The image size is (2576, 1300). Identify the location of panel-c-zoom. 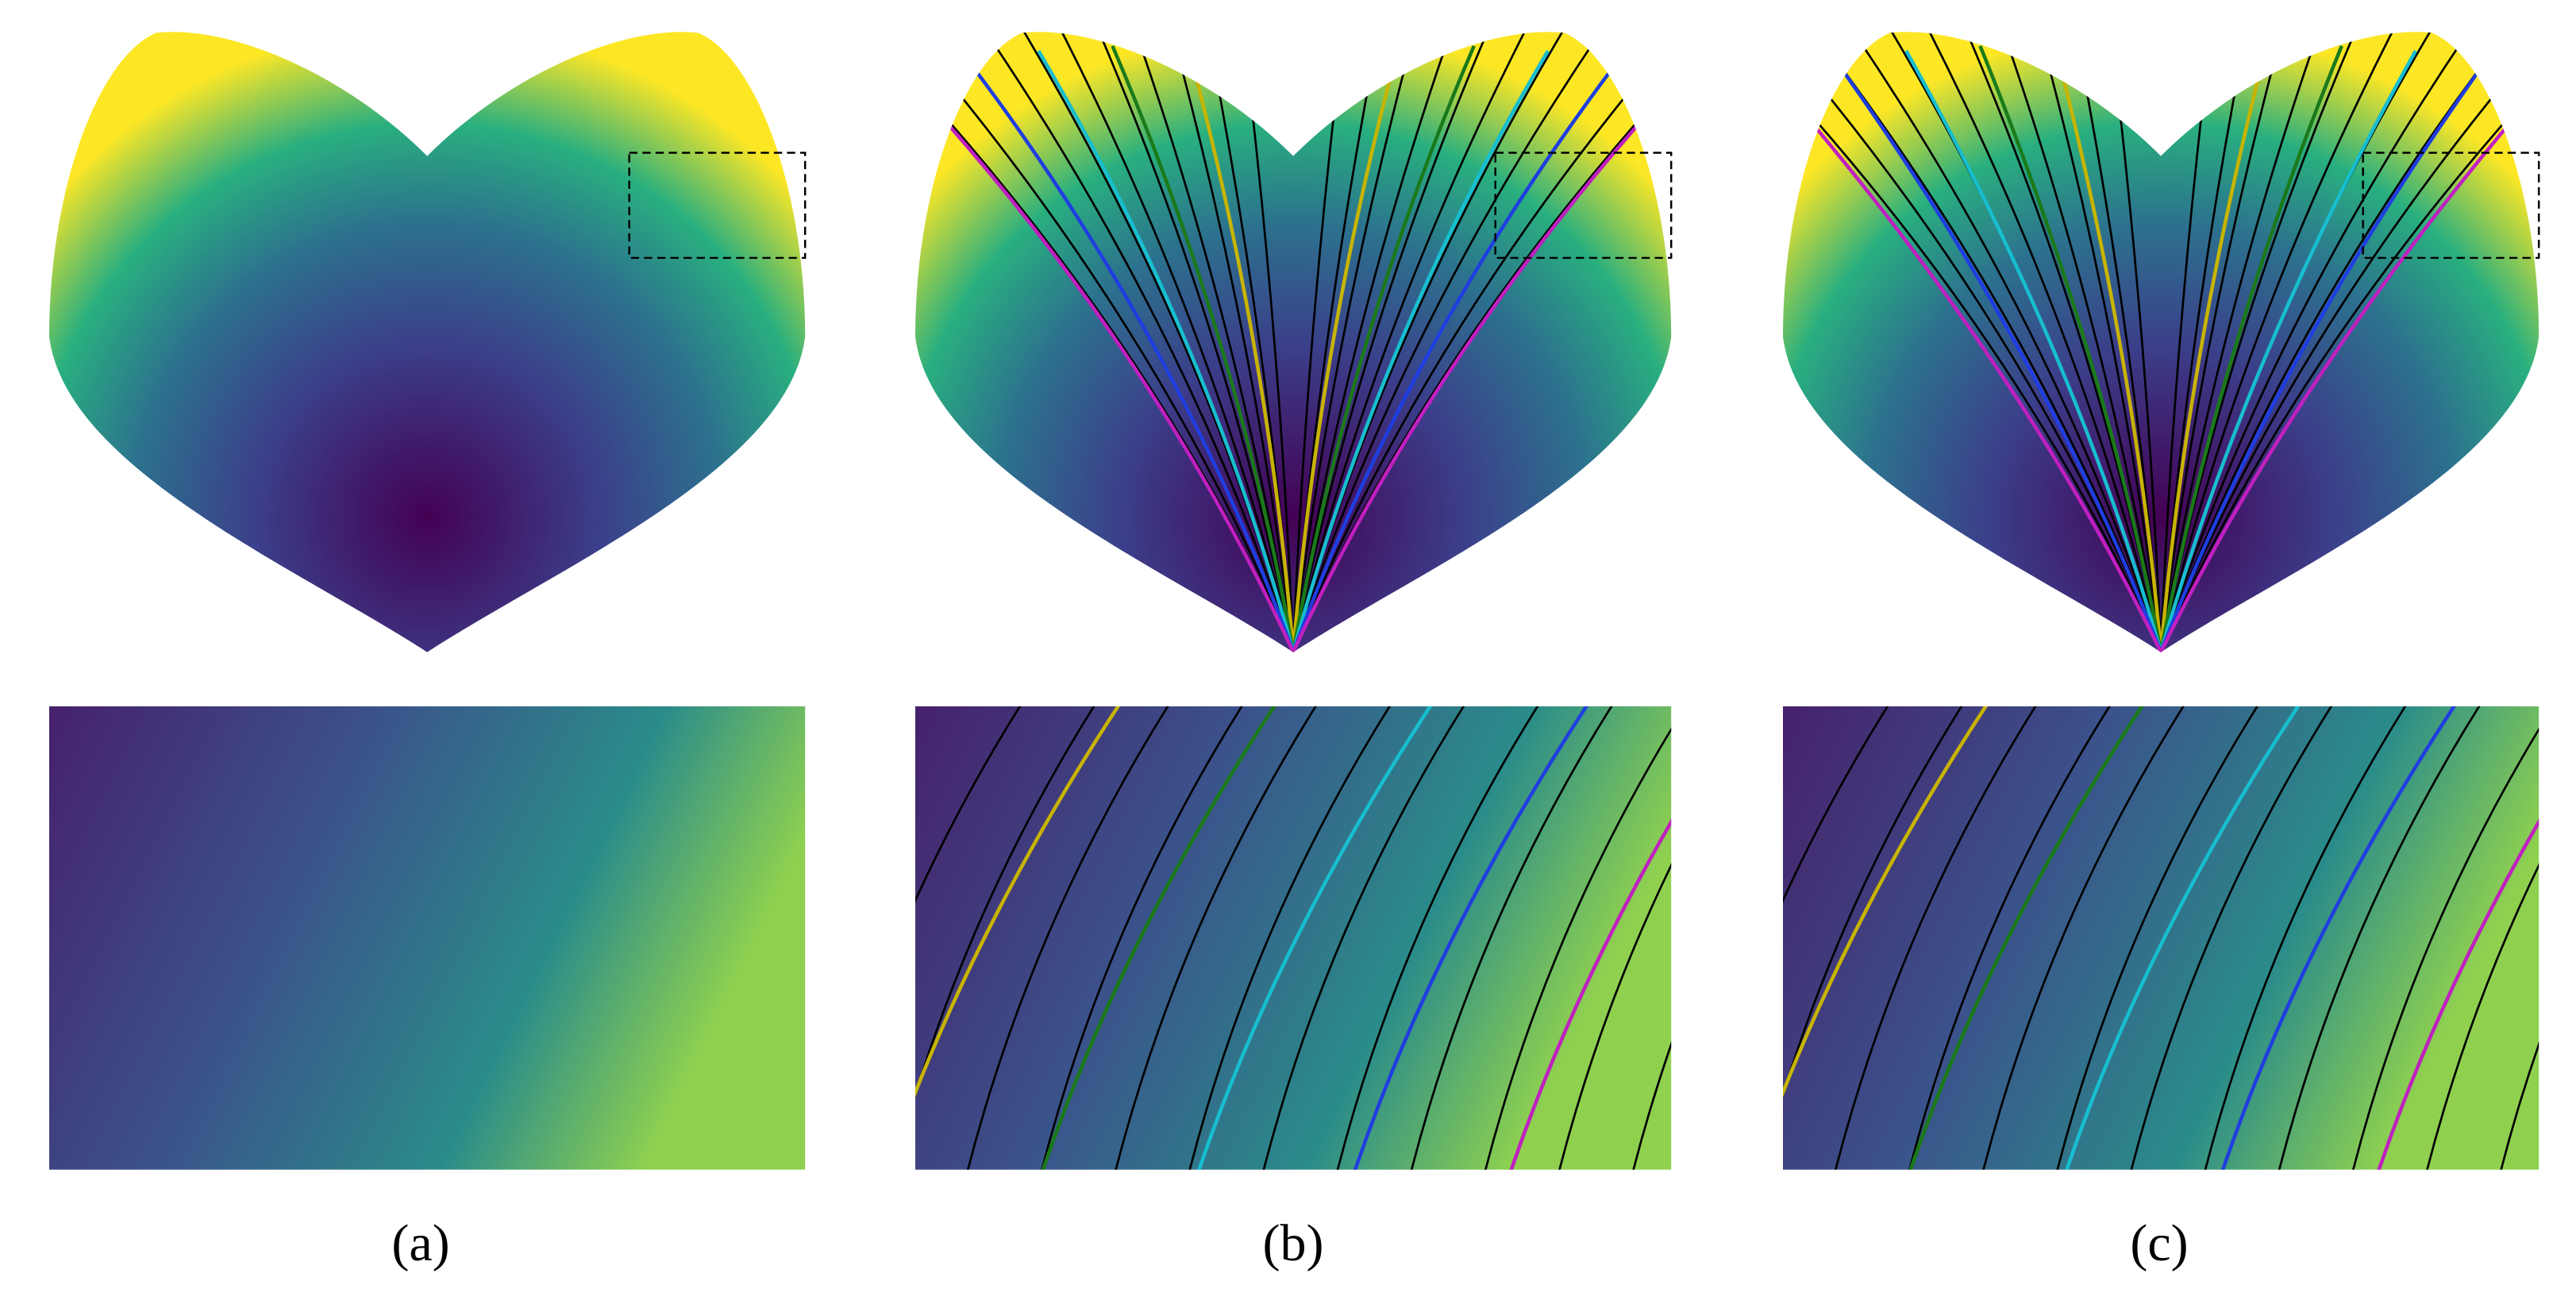
(2161, 938).